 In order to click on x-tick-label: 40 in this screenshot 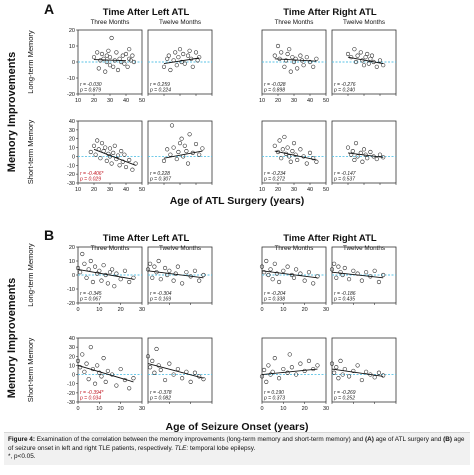, I will do `click(126, 190)`.